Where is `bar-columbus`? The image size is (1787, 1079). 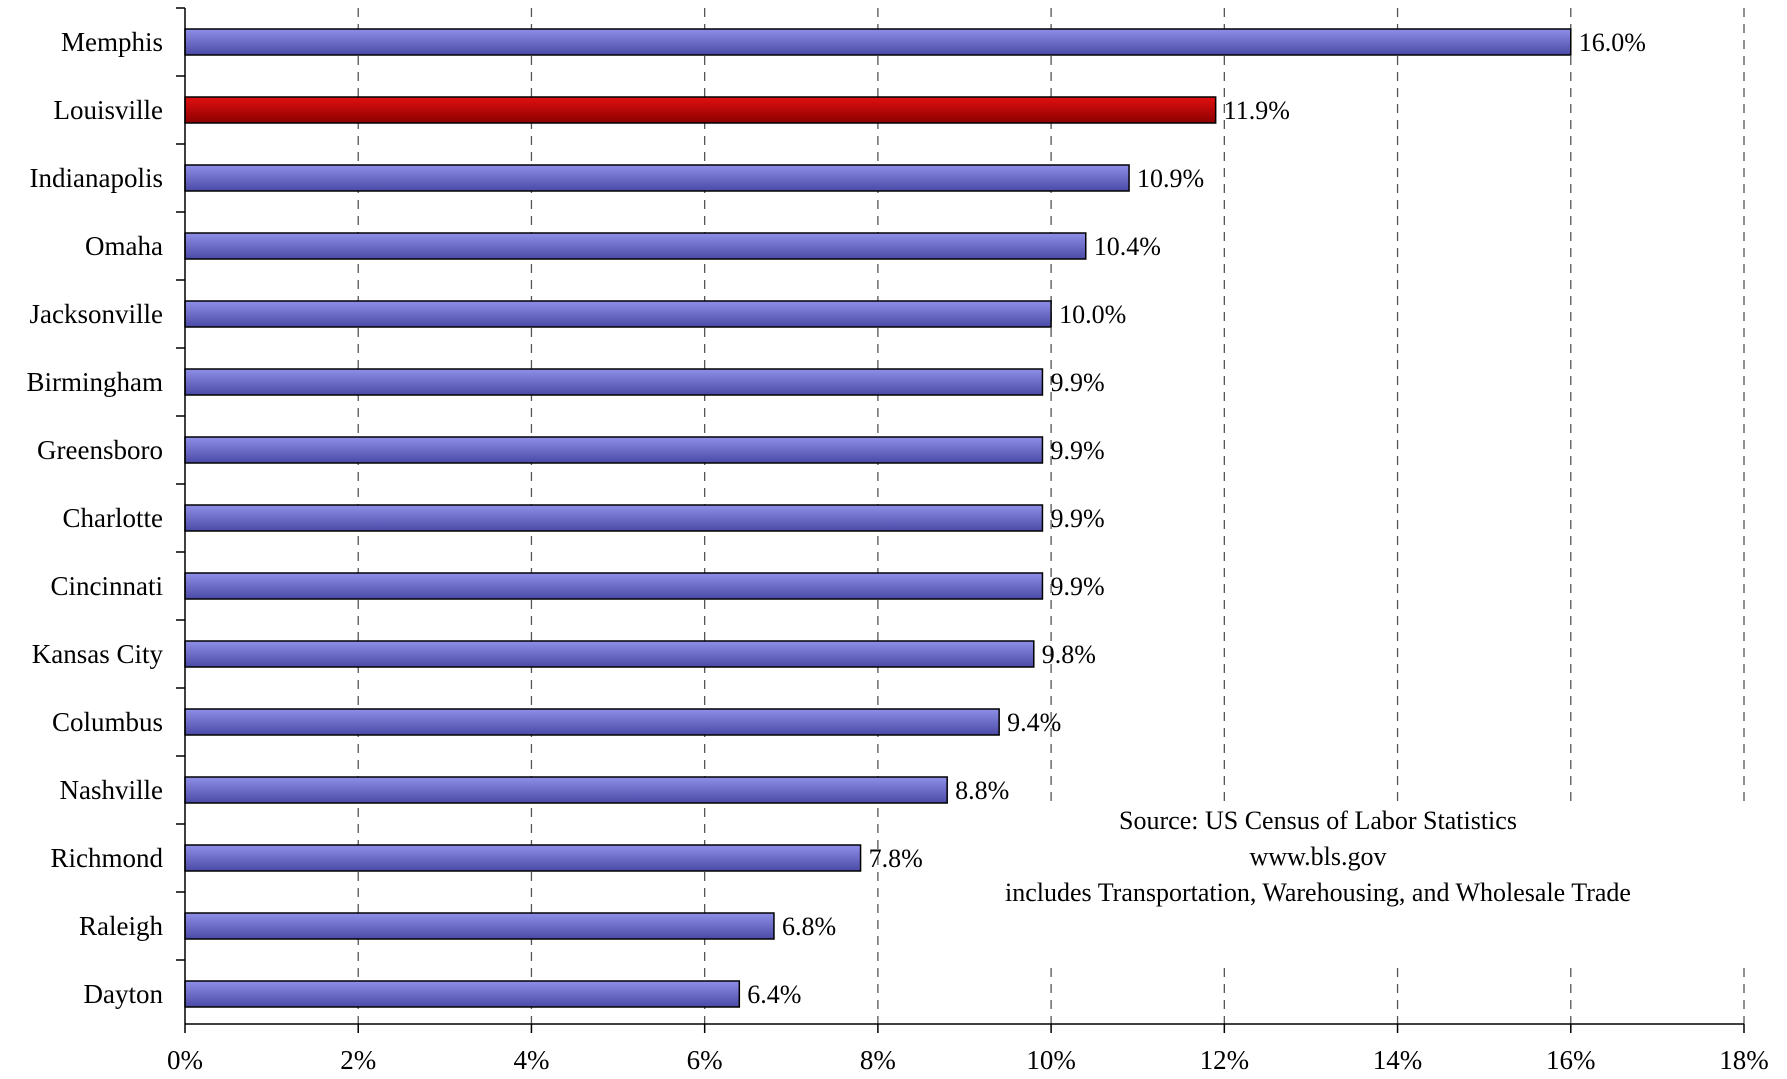 bar-columbus is located at coordinates (592, 722).